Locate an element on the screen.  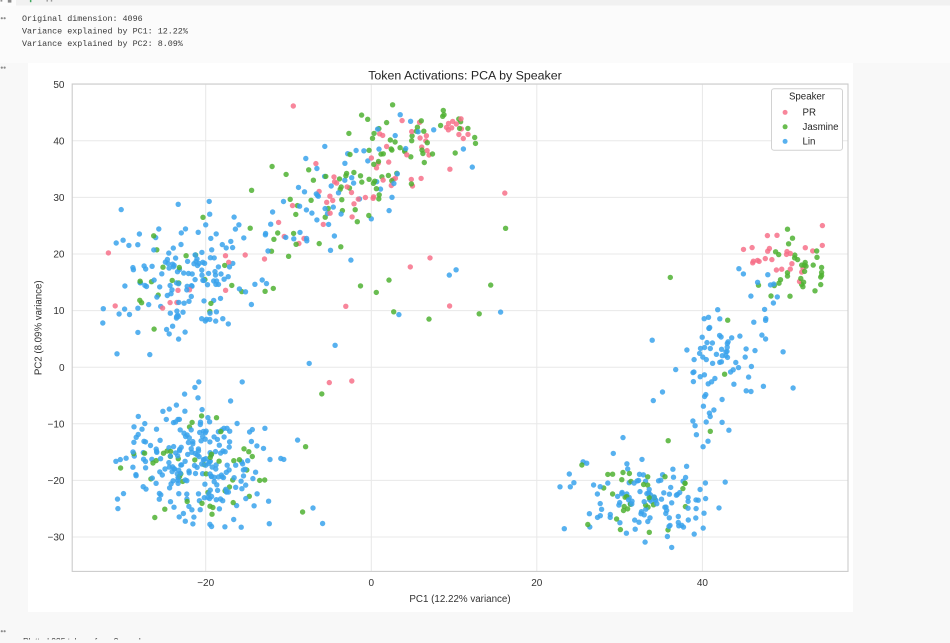
svg-text: PC2 (8.09% variance) is located at coordinates (39, 327).